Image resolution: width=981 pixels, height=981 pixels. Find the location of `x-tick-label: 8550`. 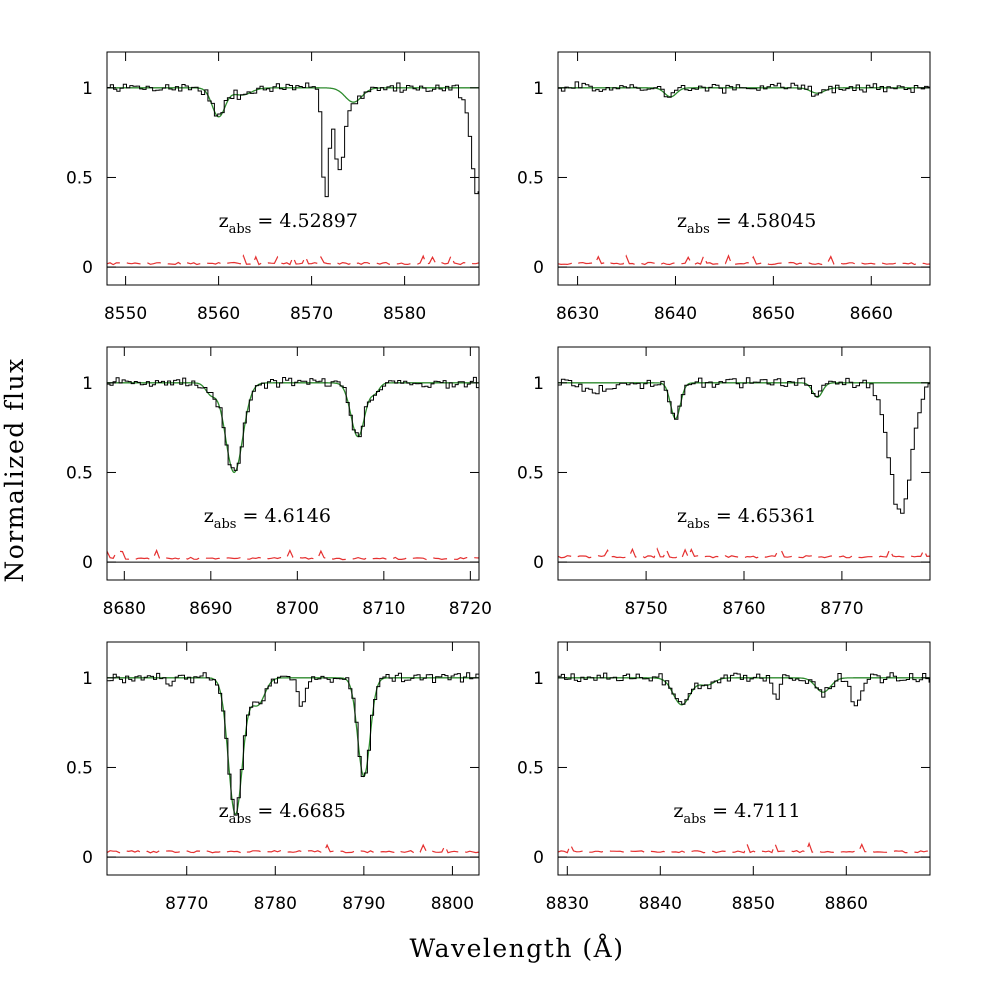

x-tick-label: 8550 is located at coordinates (125, 314).